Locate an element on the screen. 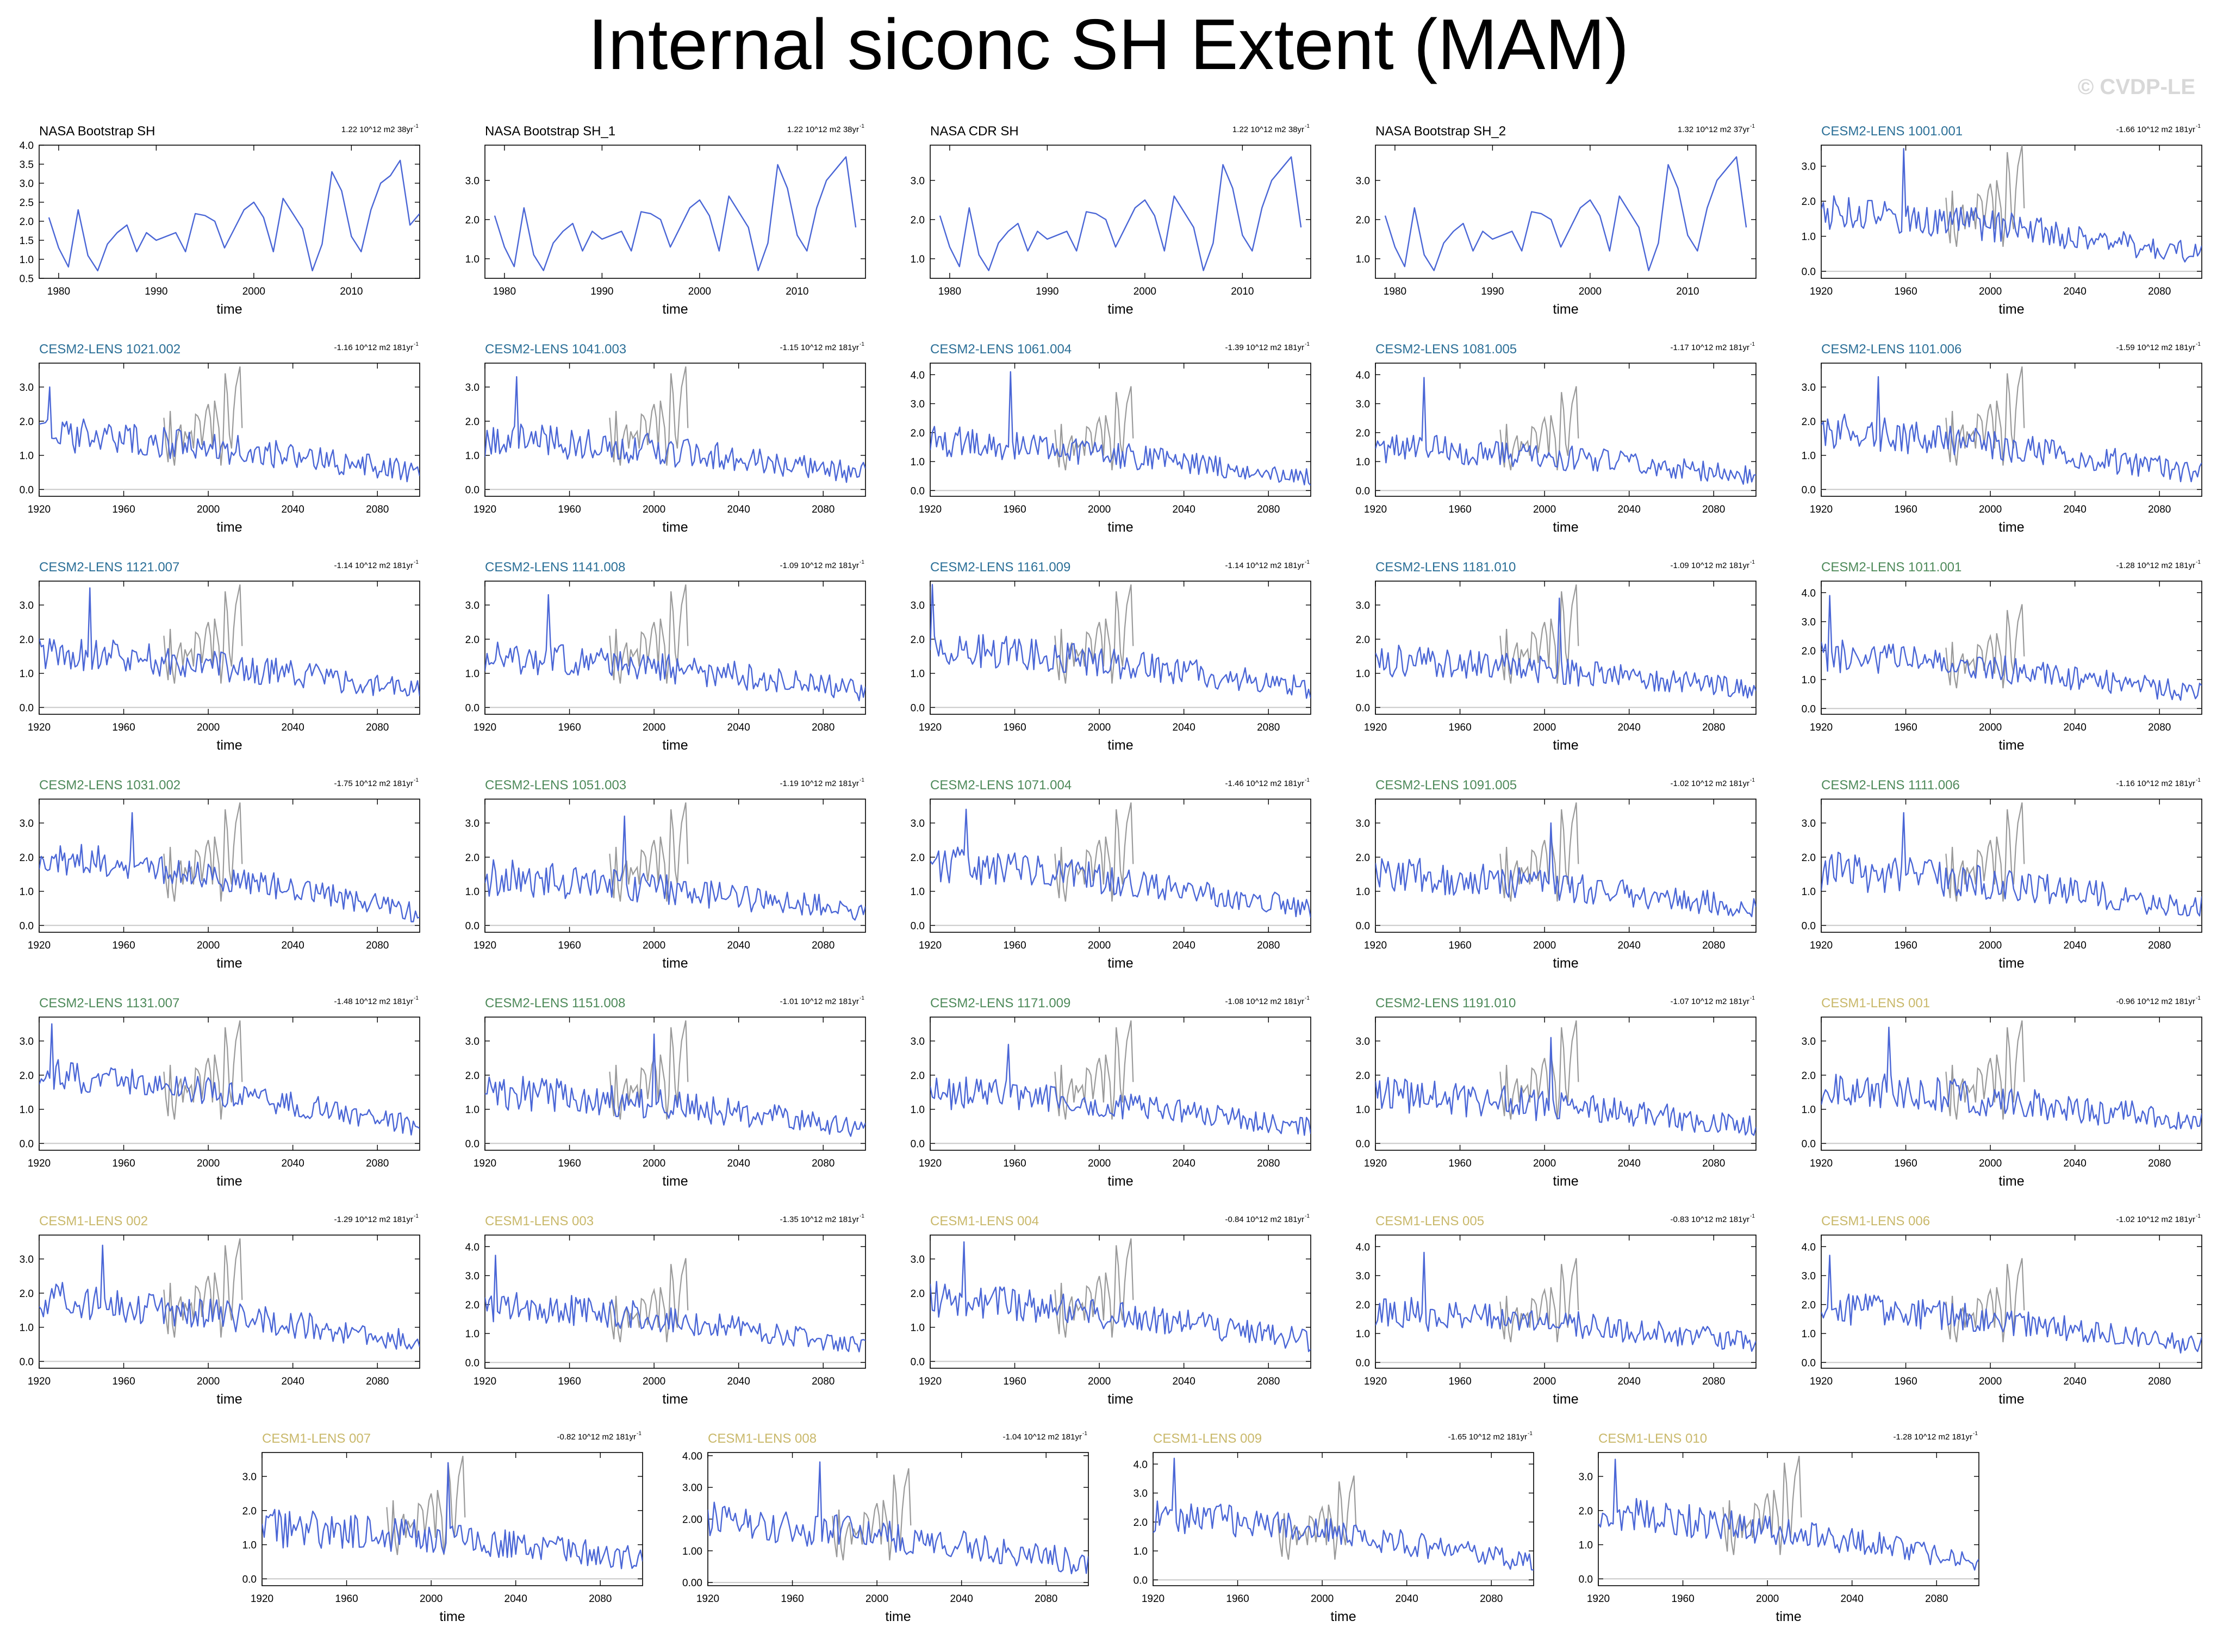 Image resolution: width=2217 pixels, height=1652 pixels. panel-name: CESM2-LENS 1161.009 is located at coordinates (1000, 567).